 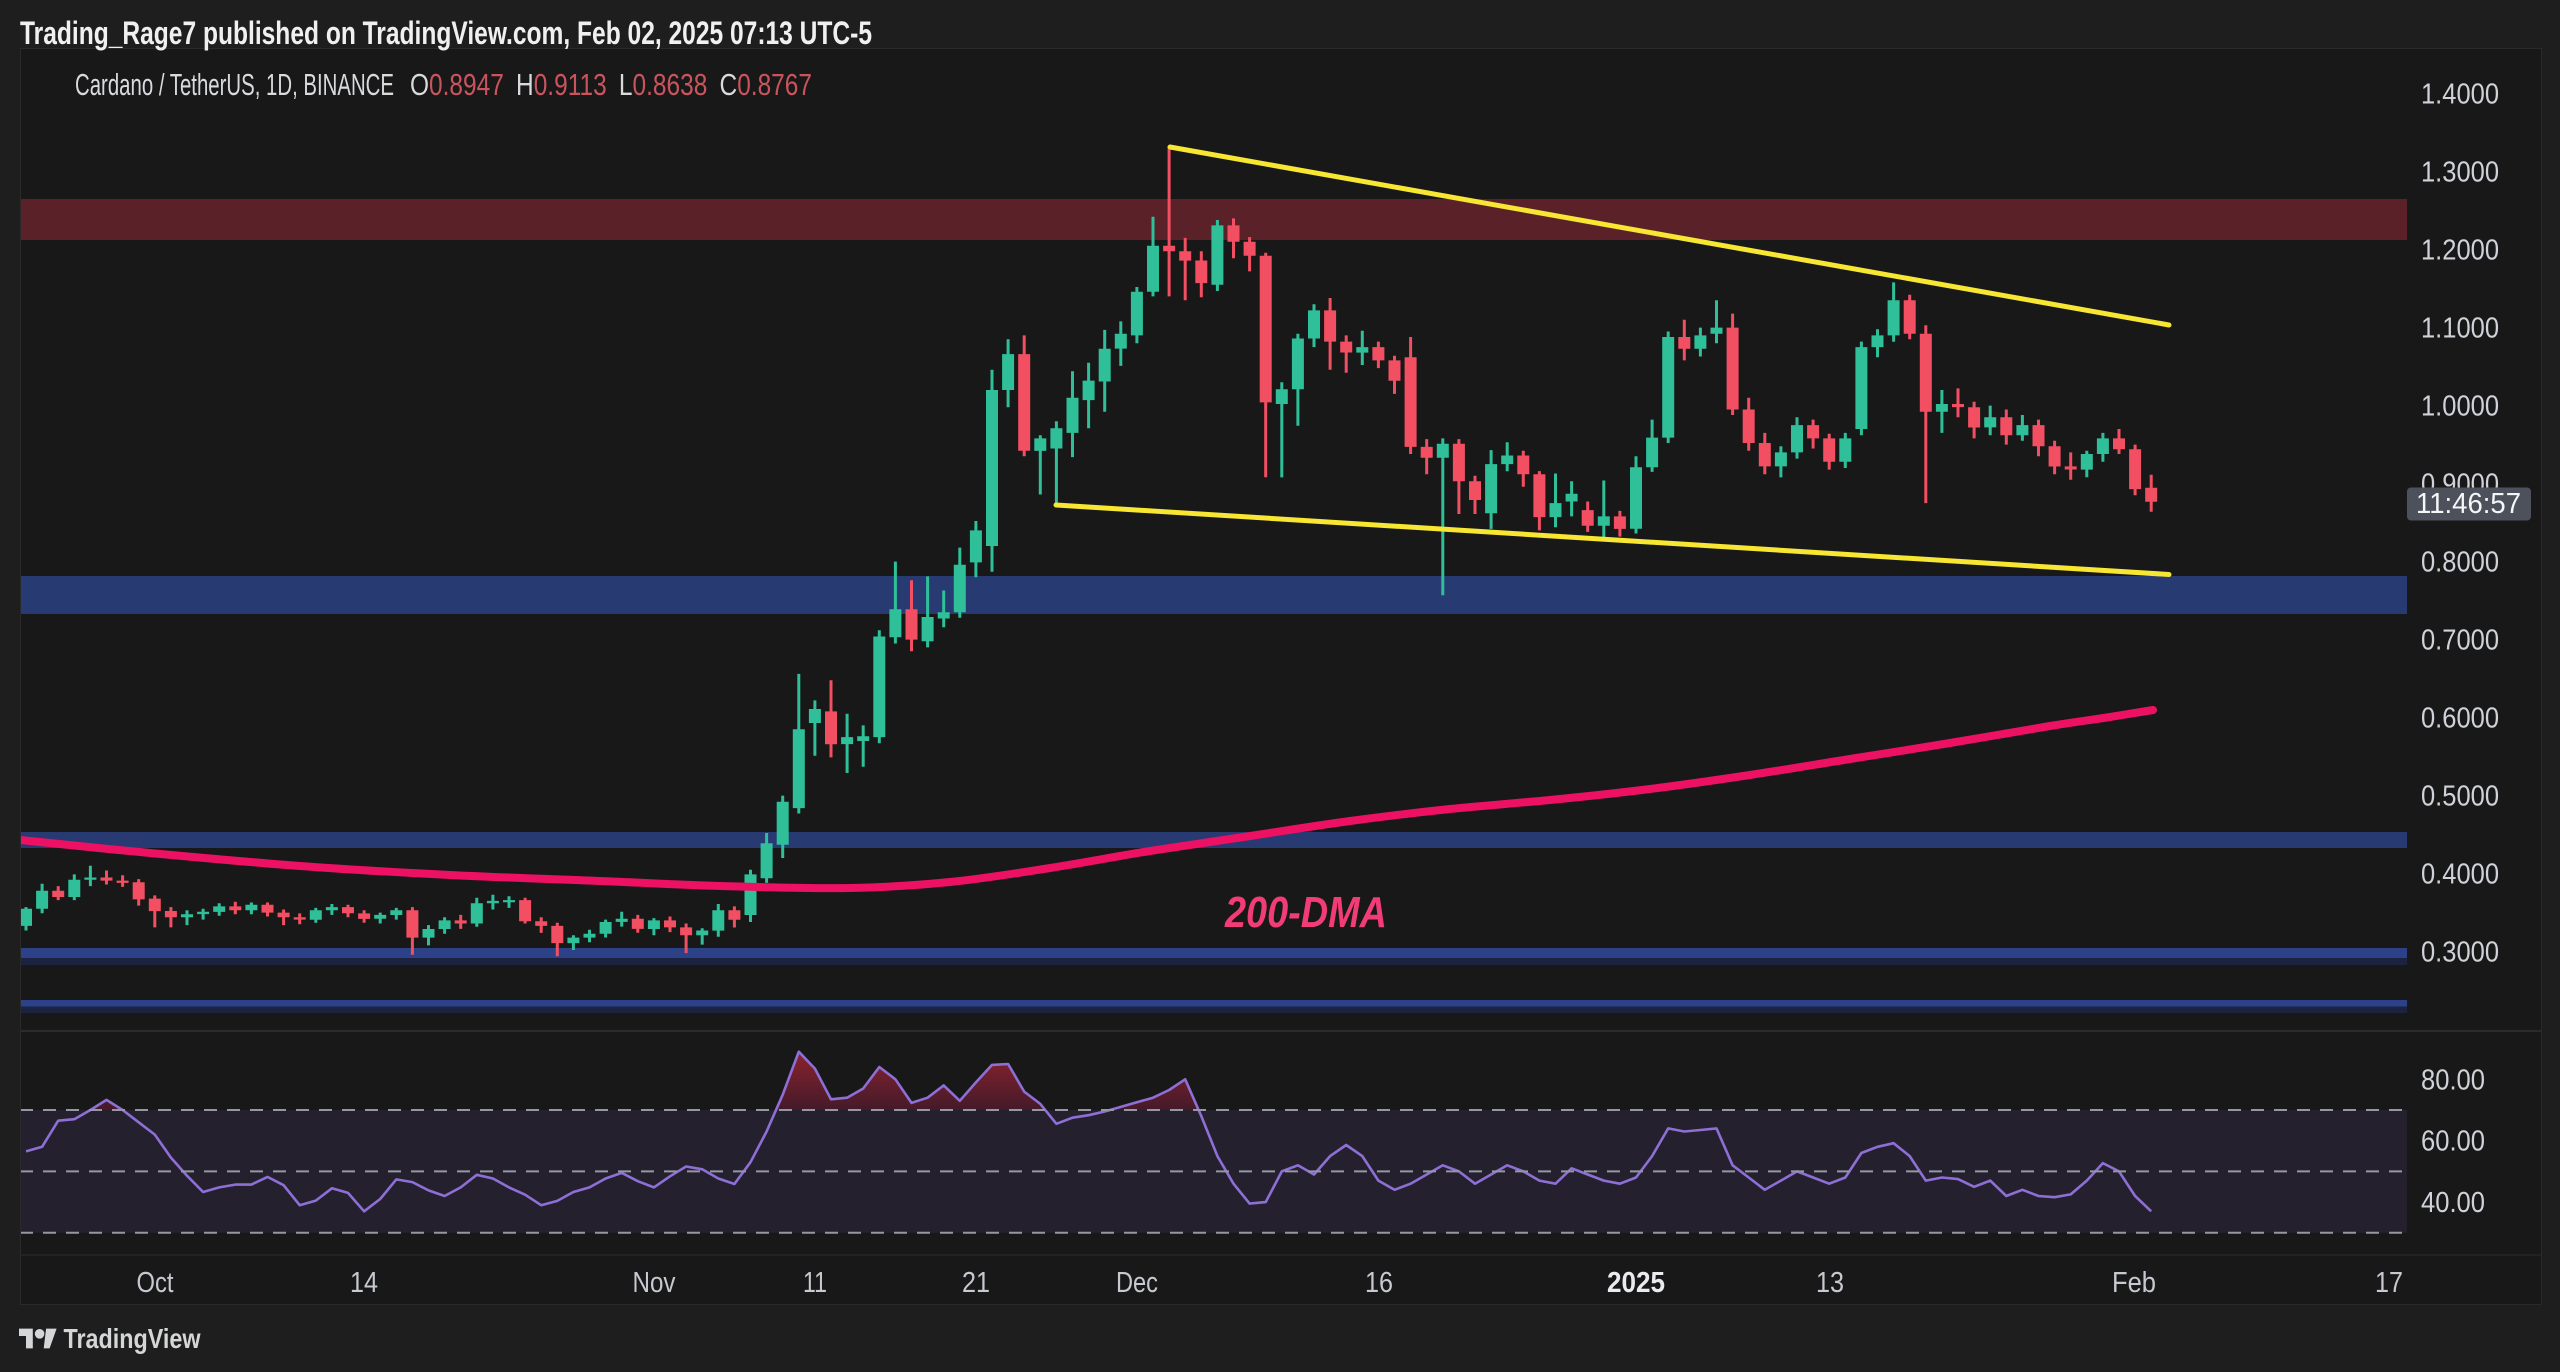 I want to click on svg-text: Feb, so click(x=2134, y=1283).